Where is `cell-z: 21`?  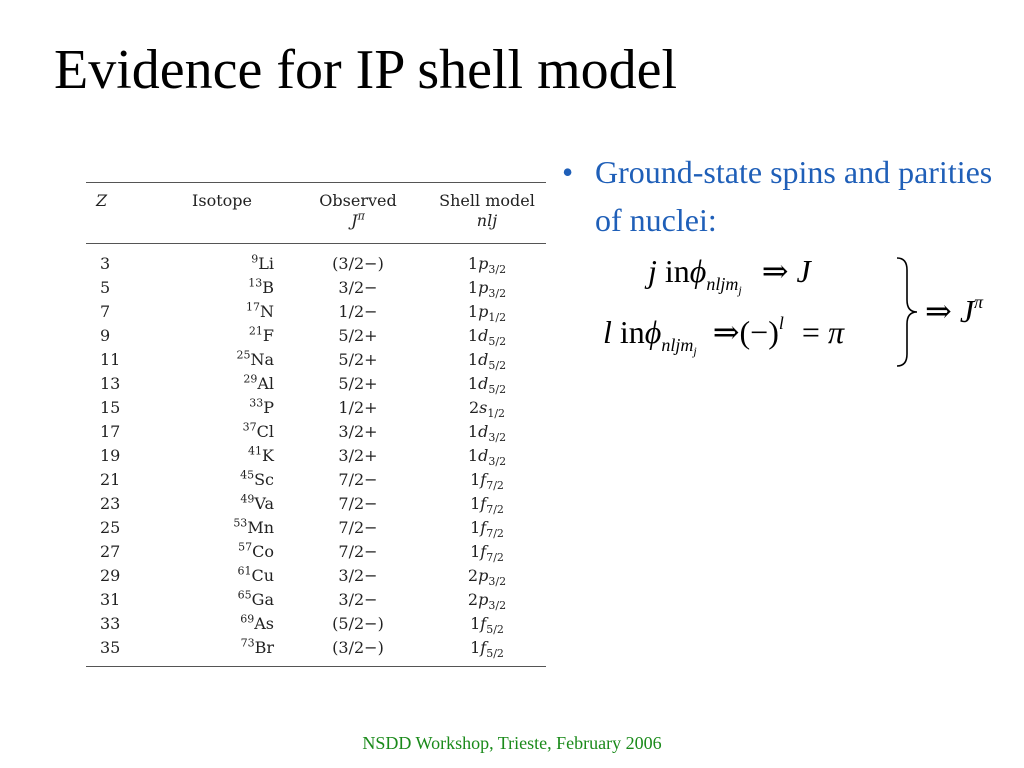 cell-z: 21 is located at coordinates (110, 479).